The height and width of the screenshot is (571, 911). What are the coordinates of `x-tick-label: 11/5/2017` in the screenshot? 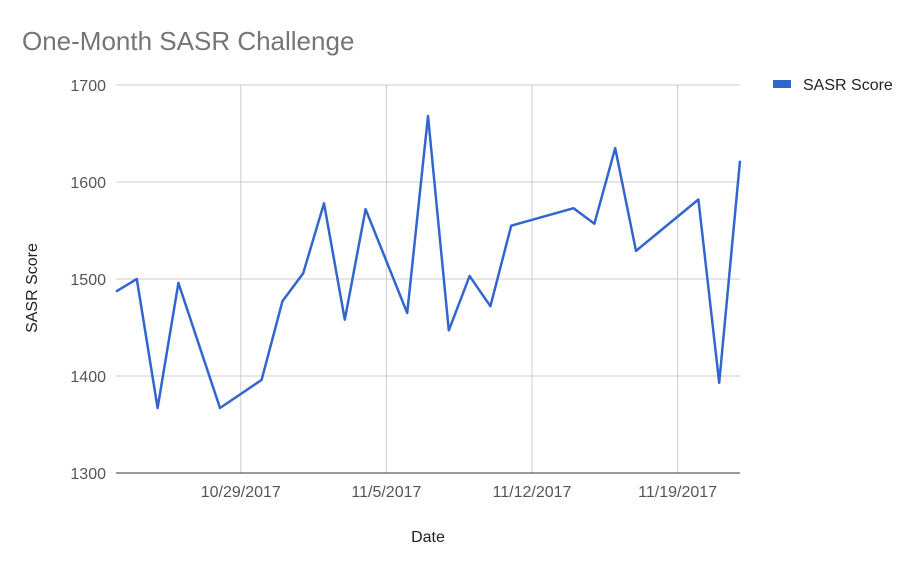 It's located at (386, 492).